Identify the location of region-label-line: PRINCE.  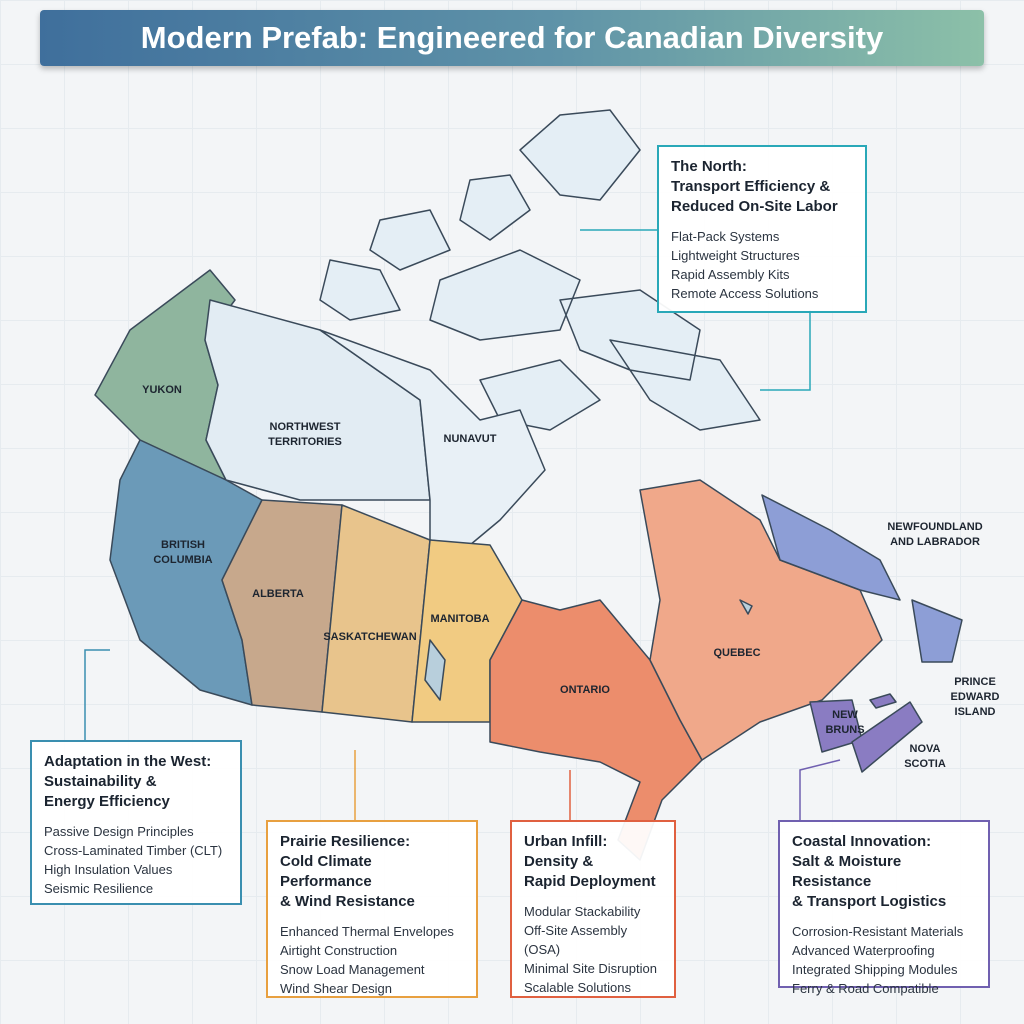
(975, 682).